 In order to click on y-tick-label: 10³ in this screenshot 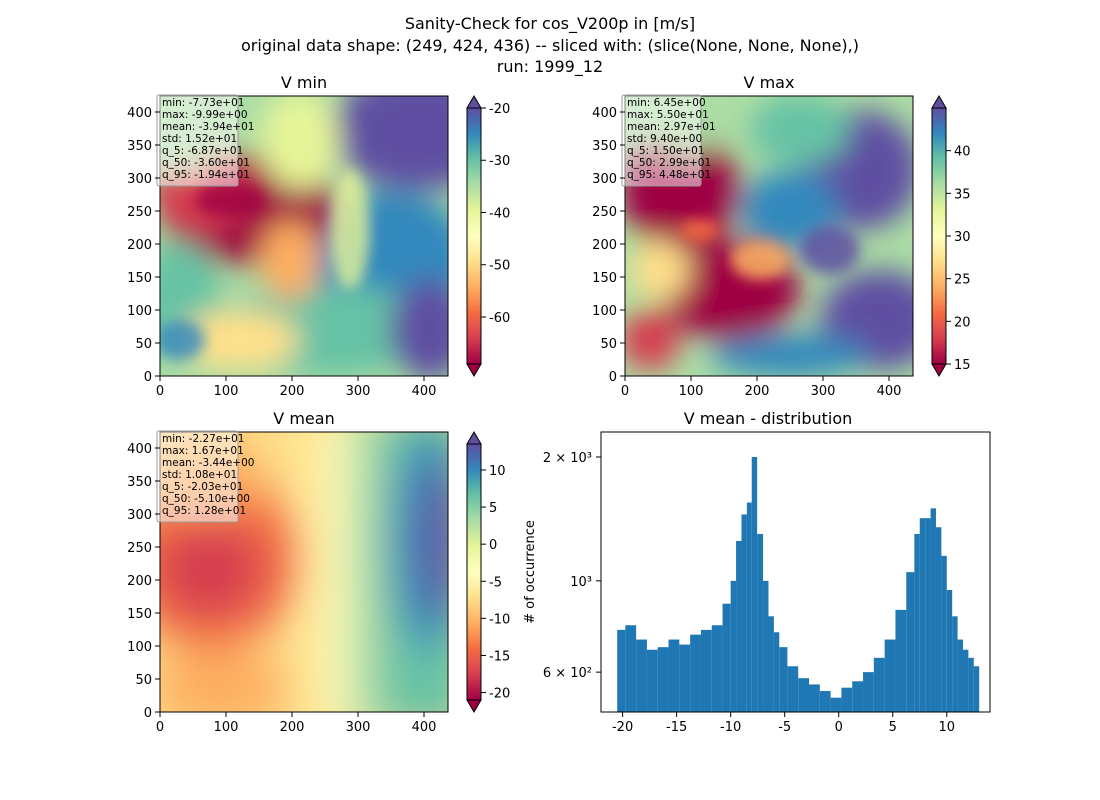, I will do `click(581, 582)`.